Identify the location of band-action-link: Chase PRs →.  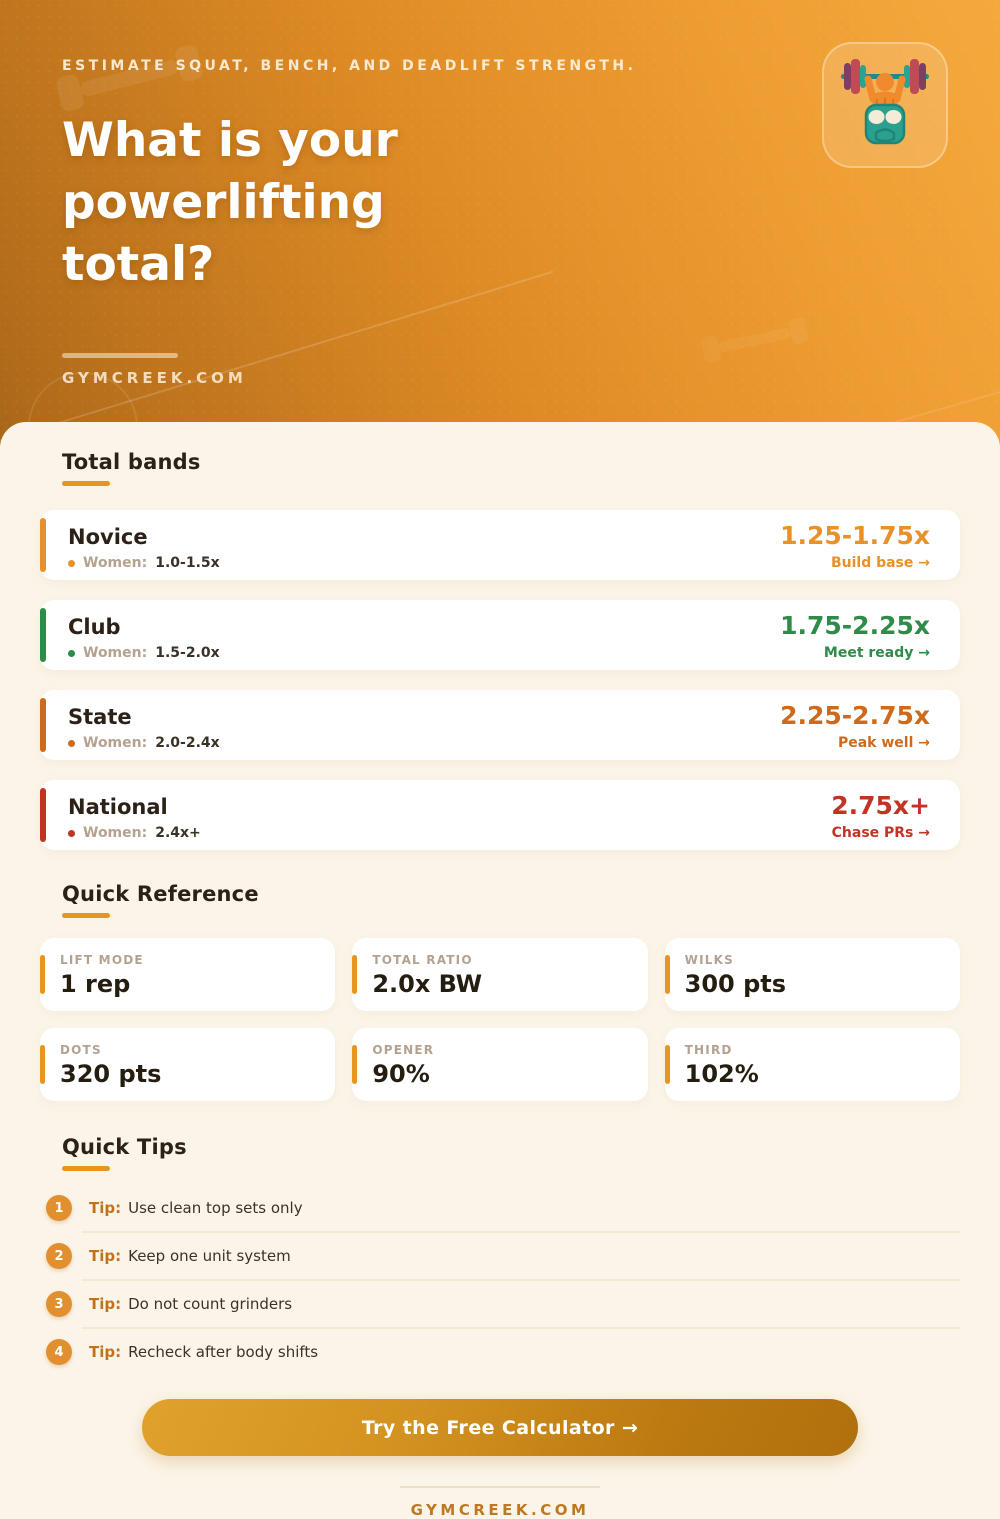
(880, 833).